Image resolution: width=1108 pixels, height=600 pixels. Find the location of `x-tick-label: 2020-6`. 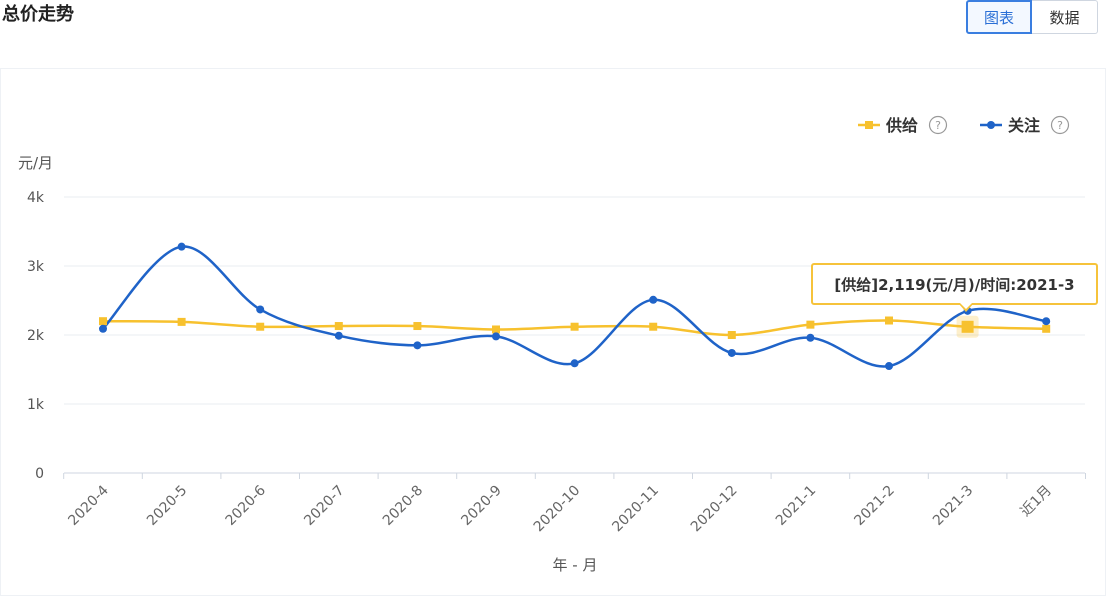

x-tick-label: 2020-6 is located at coordinates (246, 505).